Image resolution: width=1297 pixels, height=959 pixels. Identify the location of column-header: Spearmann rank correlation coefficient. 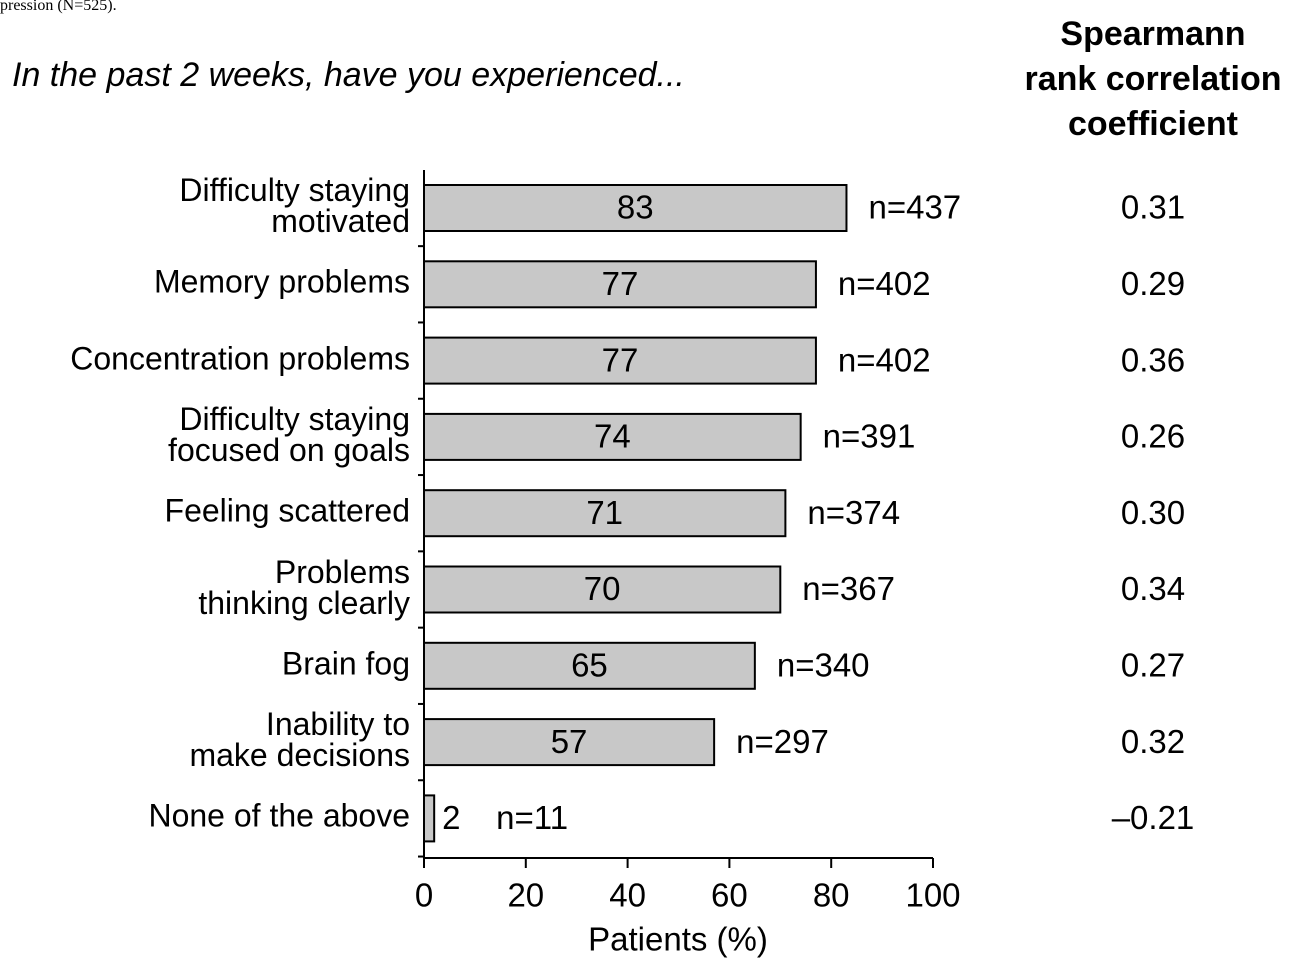
(1153, 79).